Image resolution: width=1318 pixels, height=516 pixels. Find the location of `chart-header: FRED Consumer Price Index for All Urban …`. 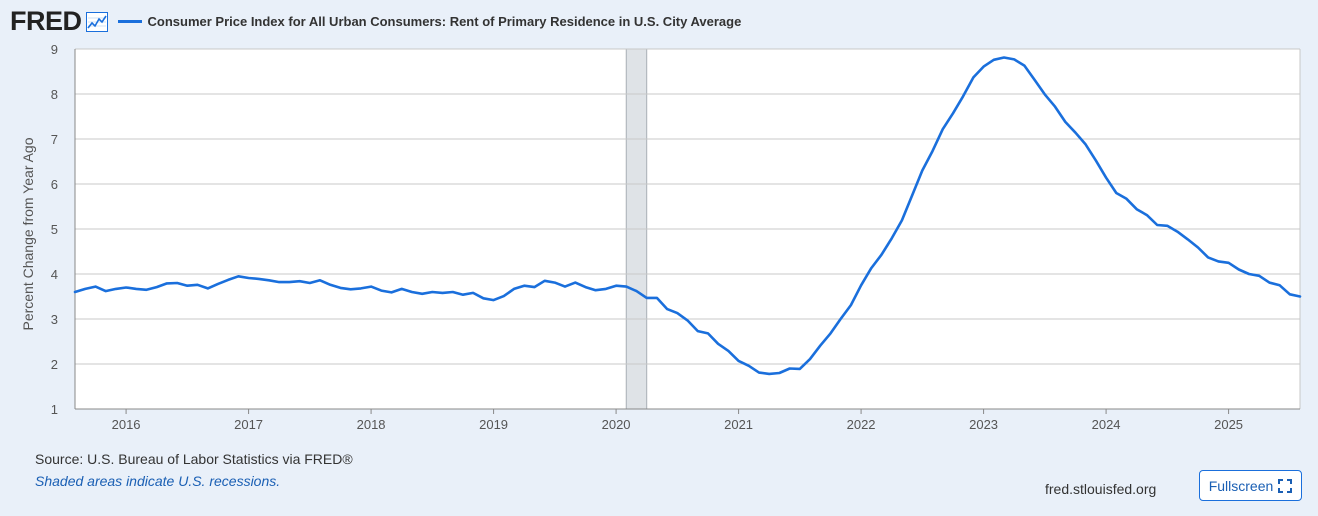

chart-header: FRED Consumer Price Index for All Urban … is located at coordinates (375, 21).